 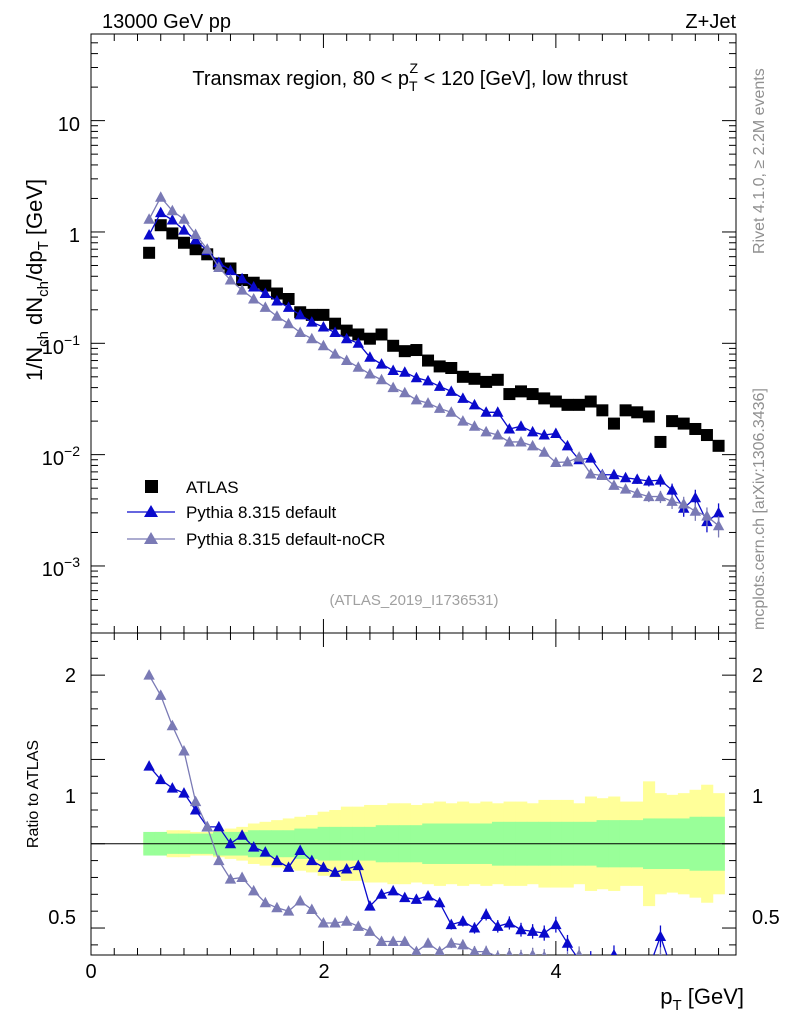 I want to click on chart-title-prefix: Transmax region, 80 < p, so click(x=300, y=79).